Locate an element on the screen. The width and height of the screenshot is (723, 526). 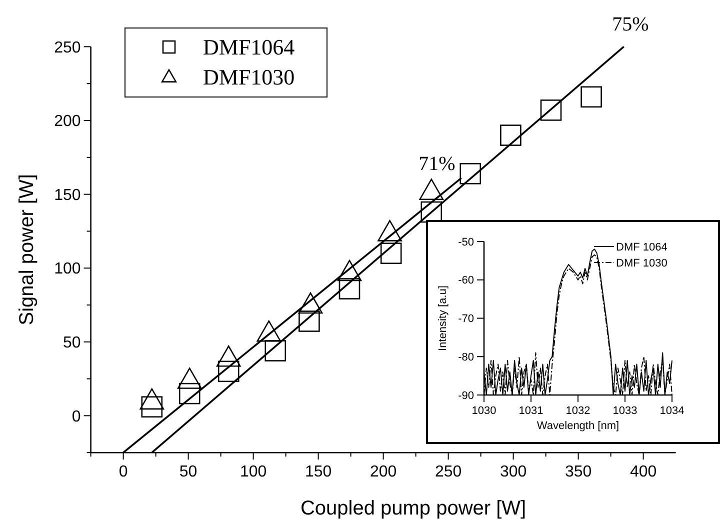
x-tick-label: 1031 is located at coordinates (531, 411).